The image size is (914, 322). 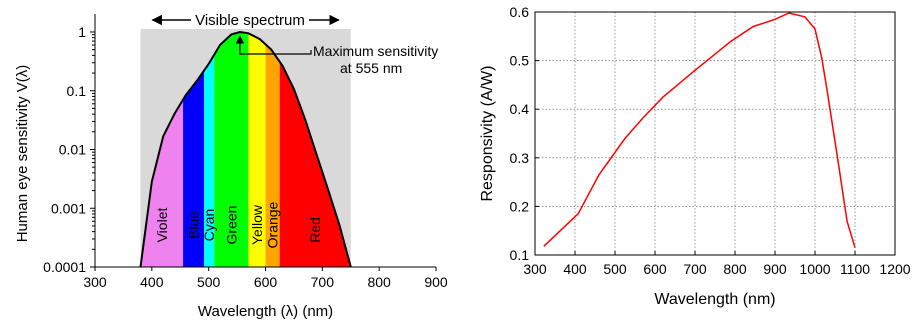 What do you see at coordinates (68, 208) in the screenshot?
I see `y-tick-label: 0.001` at bounding box center [68, 208].